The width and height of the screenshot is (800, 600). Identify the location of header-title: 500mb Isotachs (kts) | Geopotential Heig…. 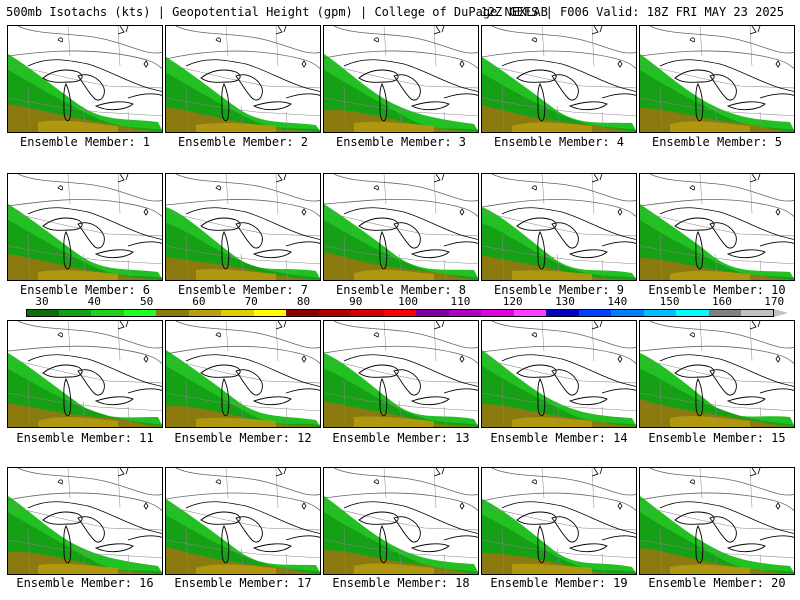
(277, 12).